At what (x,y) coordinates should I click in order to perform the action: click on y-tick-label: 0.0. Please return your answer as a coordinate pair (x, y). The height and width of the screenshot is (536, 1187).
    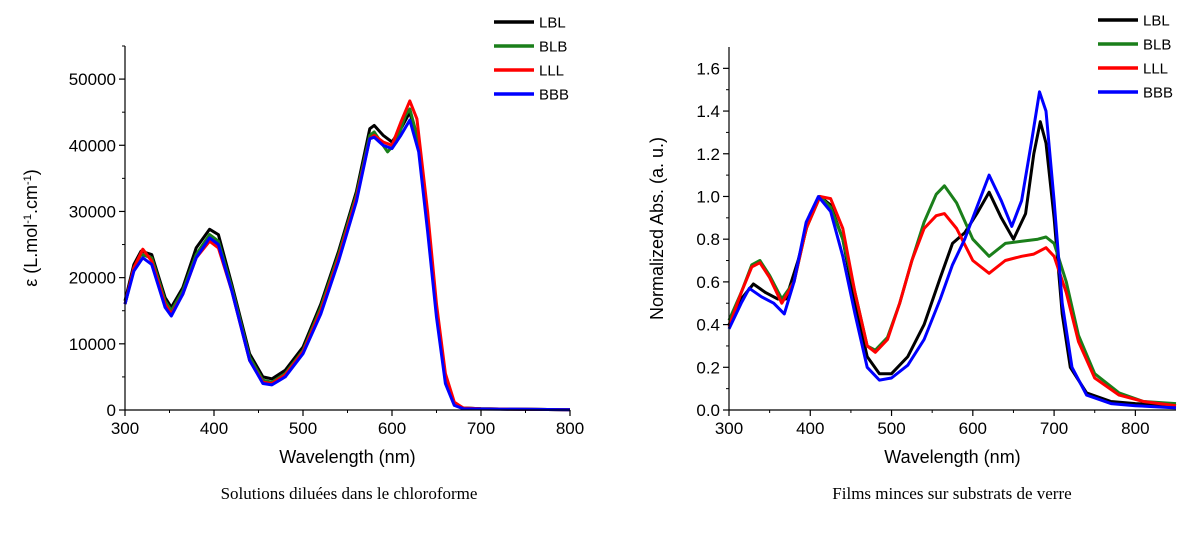
    Looking at the image, I should click on (708, 410).